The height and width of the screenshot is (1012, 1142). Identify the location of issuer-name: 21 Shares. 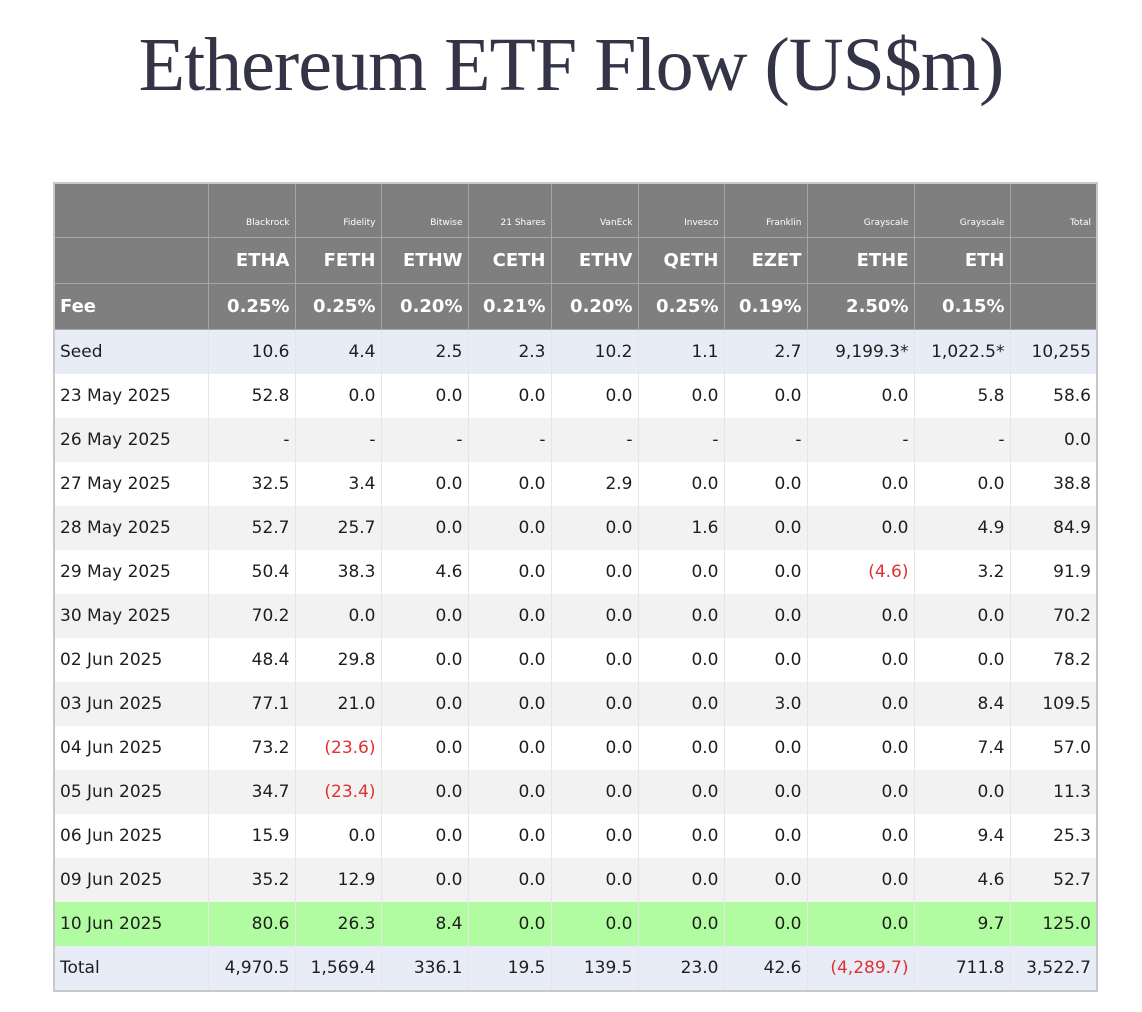
(510, 211).